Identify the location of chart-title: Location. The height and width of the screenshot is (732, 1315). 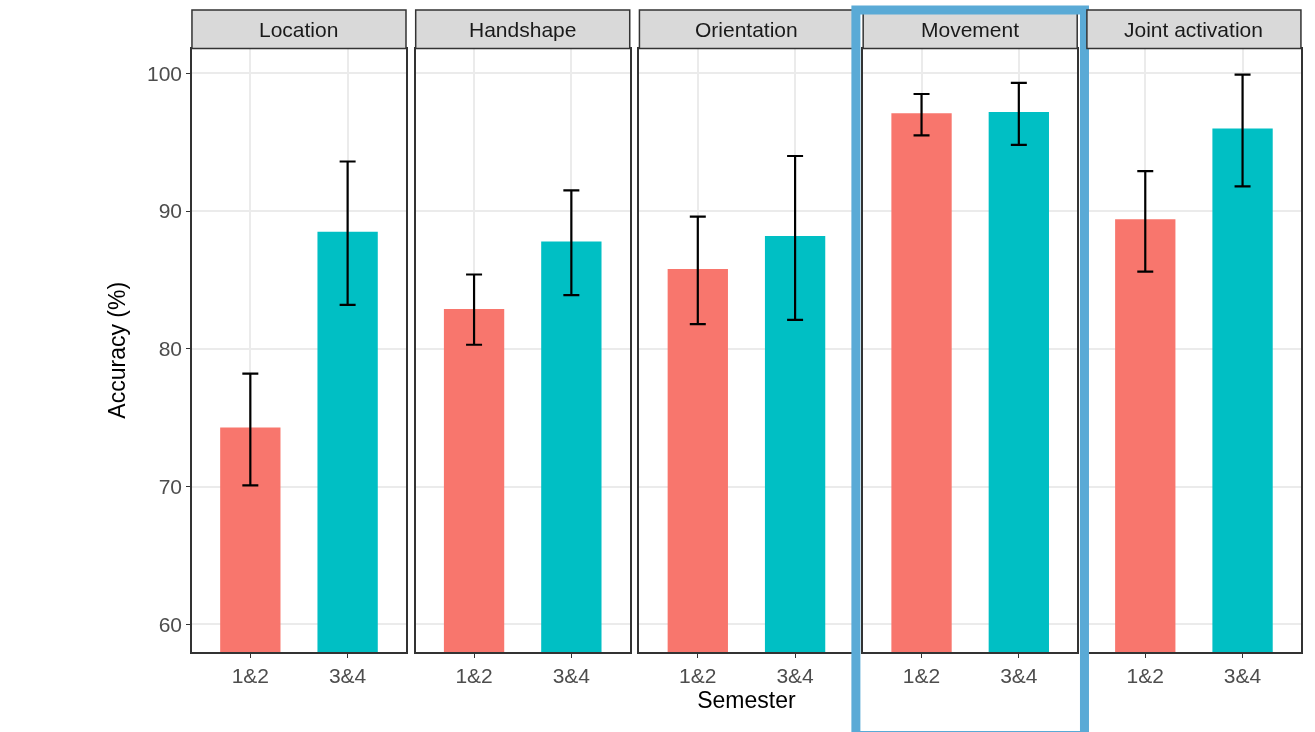
(299, 29).